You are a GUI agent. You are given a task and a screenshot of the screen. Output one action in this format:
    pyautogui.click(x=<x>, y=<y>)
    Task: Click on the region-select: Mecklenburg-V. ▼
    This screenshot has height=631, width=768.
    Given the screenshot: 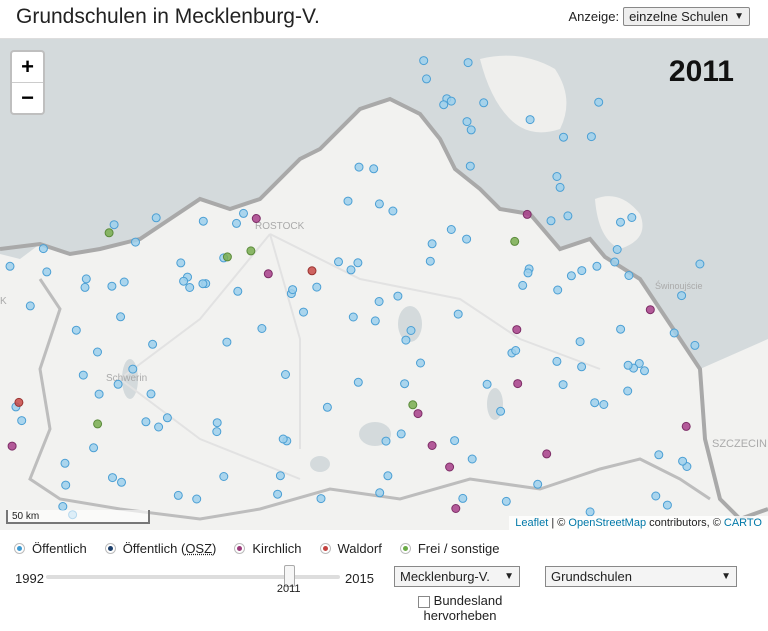 What is the action you would take?
    pyautogui.click(x=457, y=576)
    